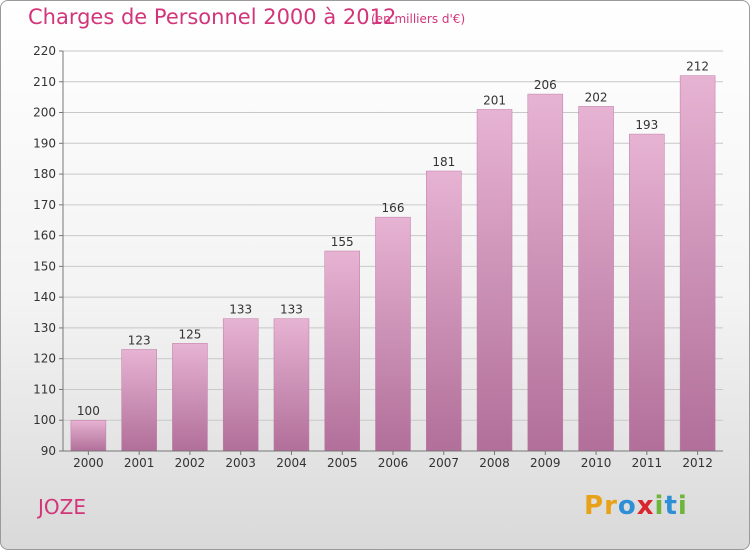  I want to click on x-tick-label: 2005, so click(342, 463).